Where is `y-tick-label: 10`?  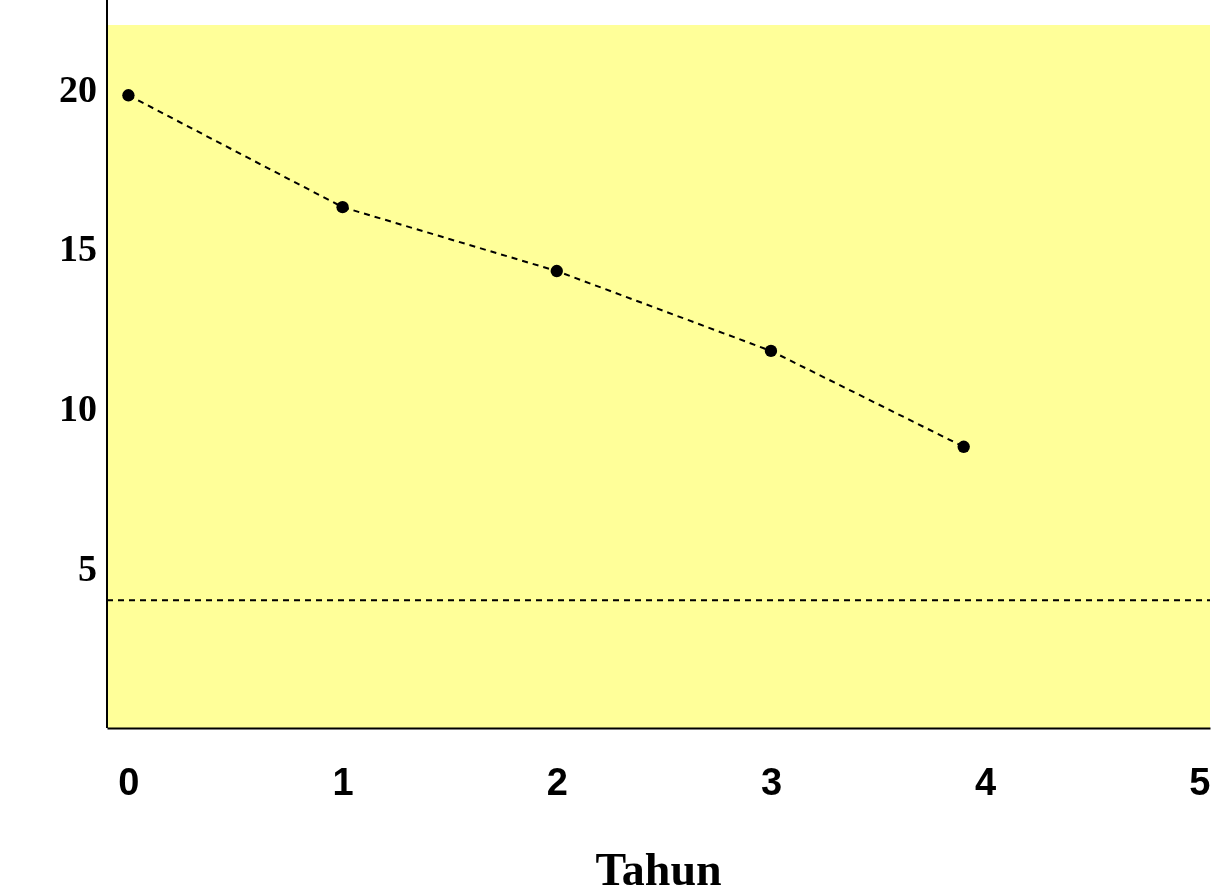
y-tick-label: 10 is located at coordinates (78, 408).